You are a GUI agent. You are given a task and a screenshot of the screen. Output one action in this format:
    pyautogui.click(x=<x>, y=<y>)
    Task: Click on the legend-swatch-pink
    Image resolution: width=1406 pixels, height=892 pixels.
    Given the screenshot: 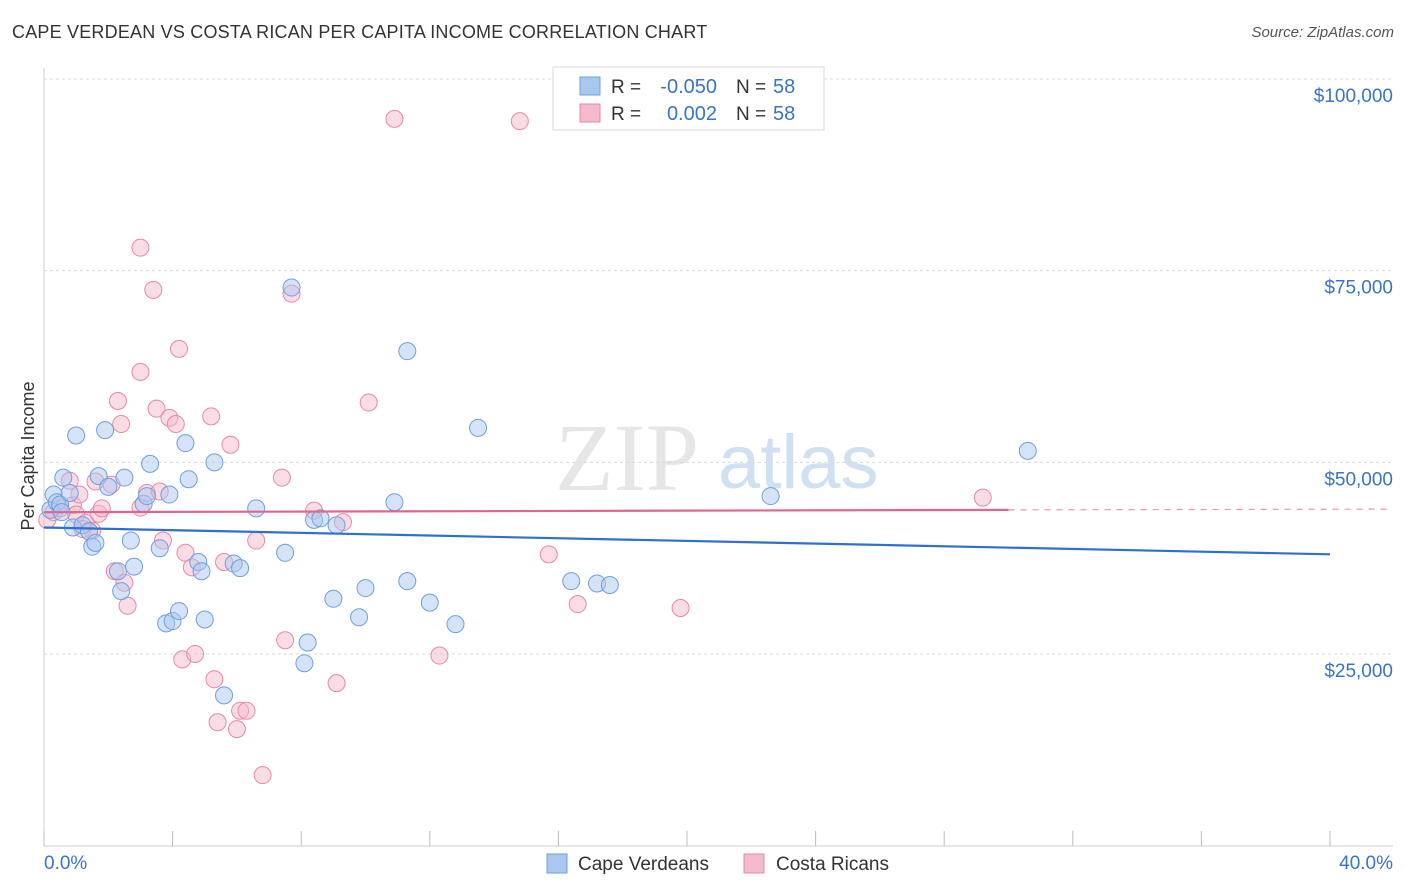 What is the action you would take?
    pyautogui.click(x=590, y=113)
    